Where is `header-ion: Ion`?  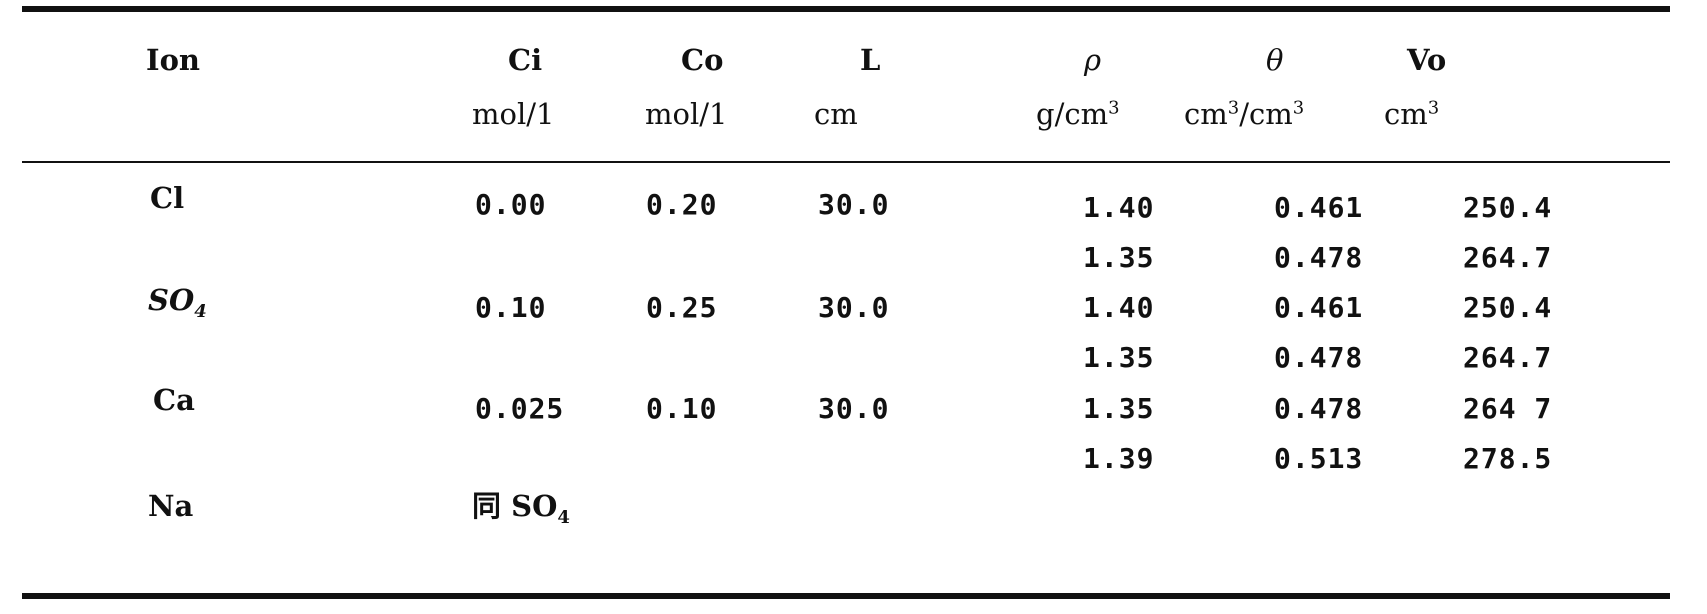
header-ion: Ion is located at coordinates (173, 60).